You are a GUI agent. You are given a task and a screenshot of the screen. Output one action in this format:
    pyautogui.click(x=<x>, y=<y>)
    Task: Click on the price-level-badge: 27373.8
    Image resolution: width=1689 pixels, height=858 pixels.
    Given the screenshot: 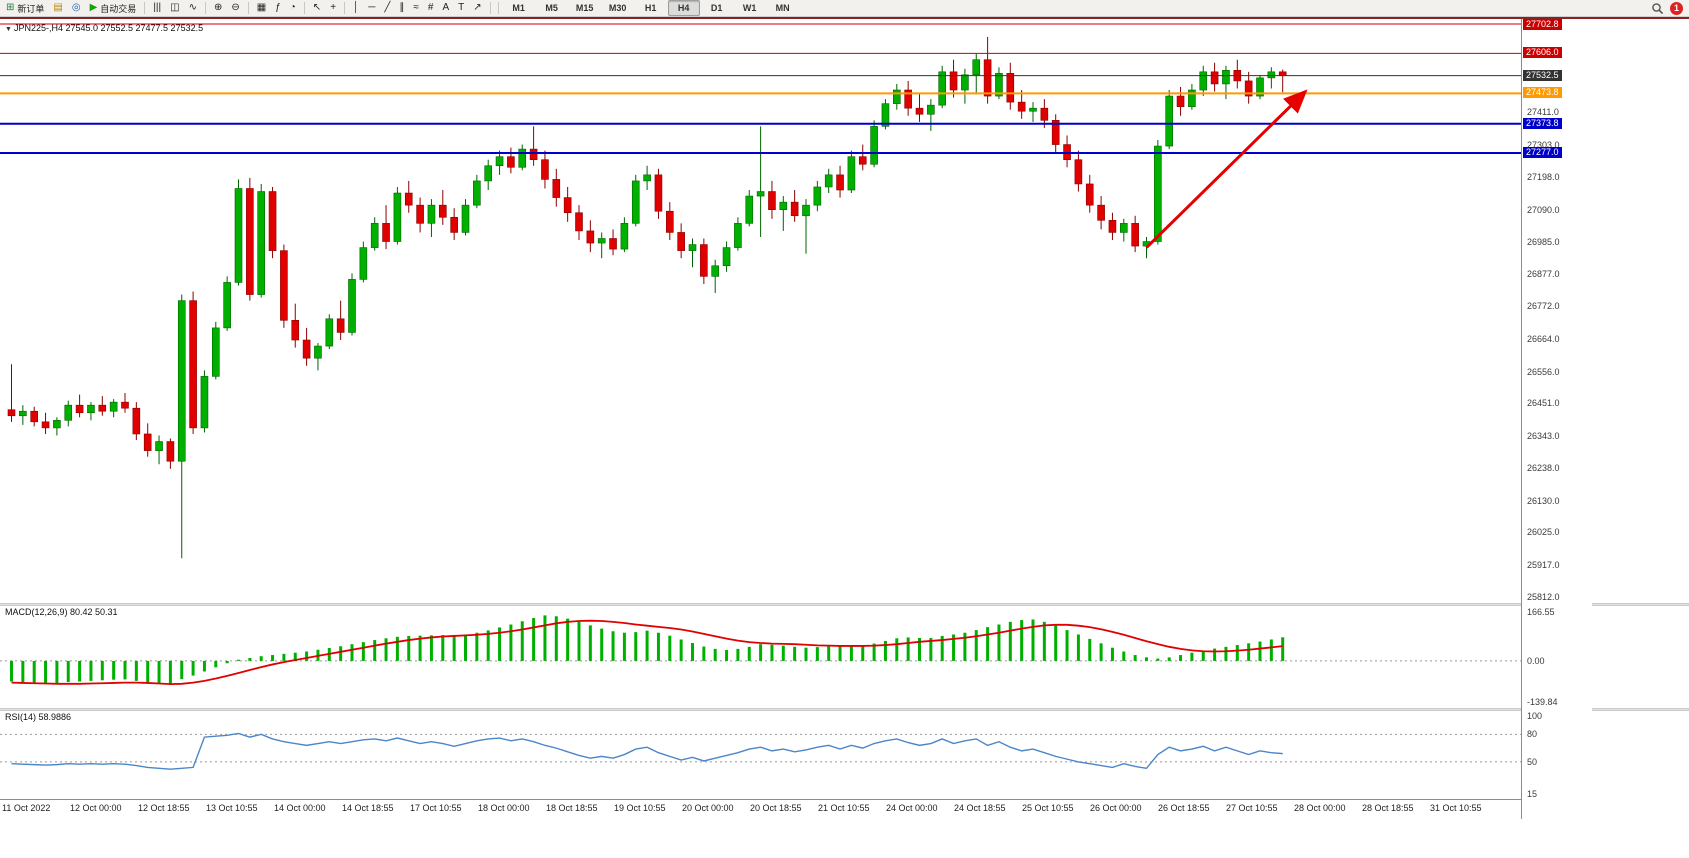 What is the action you would take?
    pyautogui.click(x=1542, y=123)
    